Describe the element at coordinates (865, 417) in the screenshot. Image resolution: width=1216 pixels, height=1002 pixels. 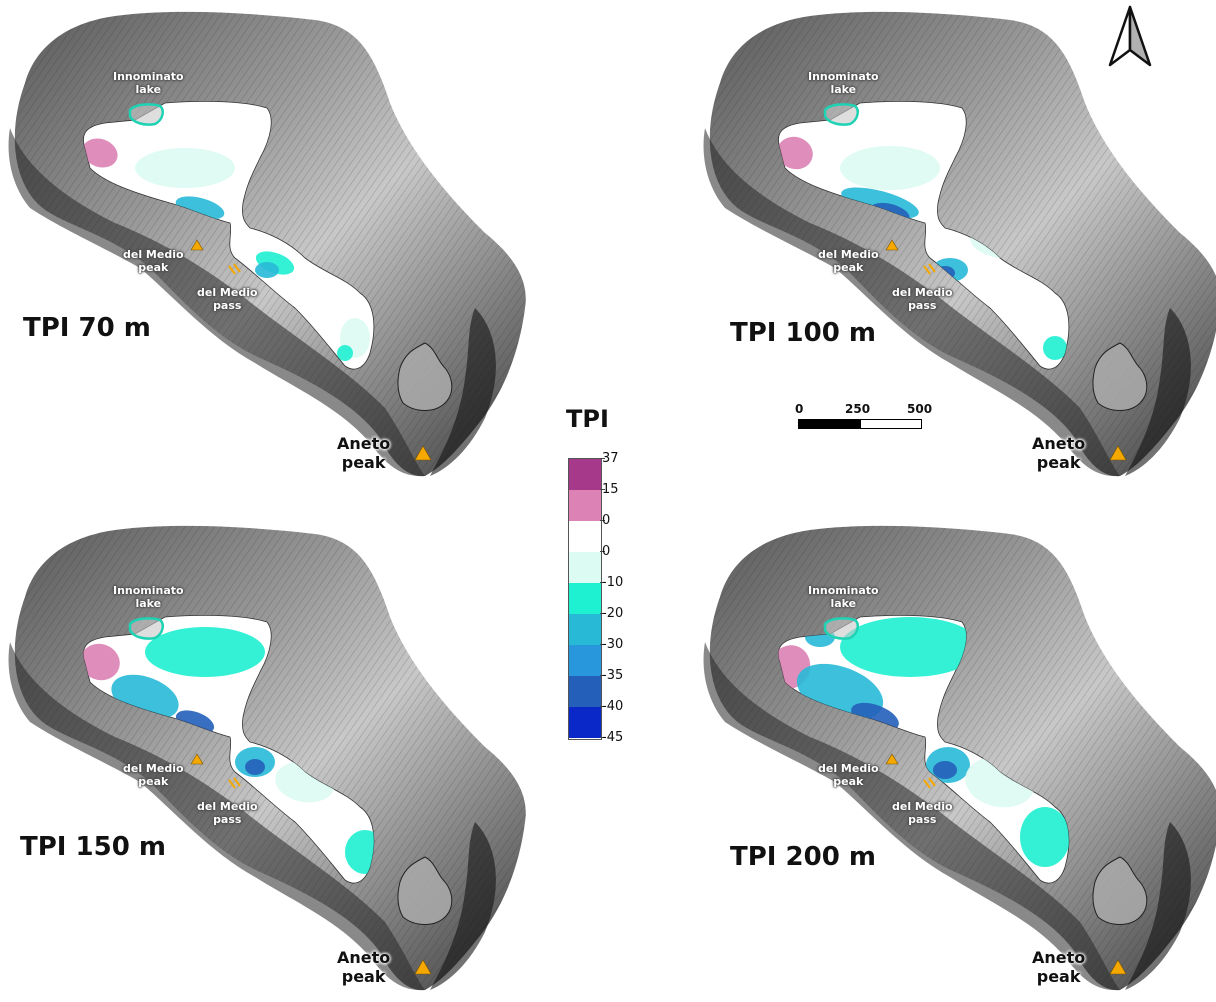
I see `scale-bar: 0 250 500 m` at that location.